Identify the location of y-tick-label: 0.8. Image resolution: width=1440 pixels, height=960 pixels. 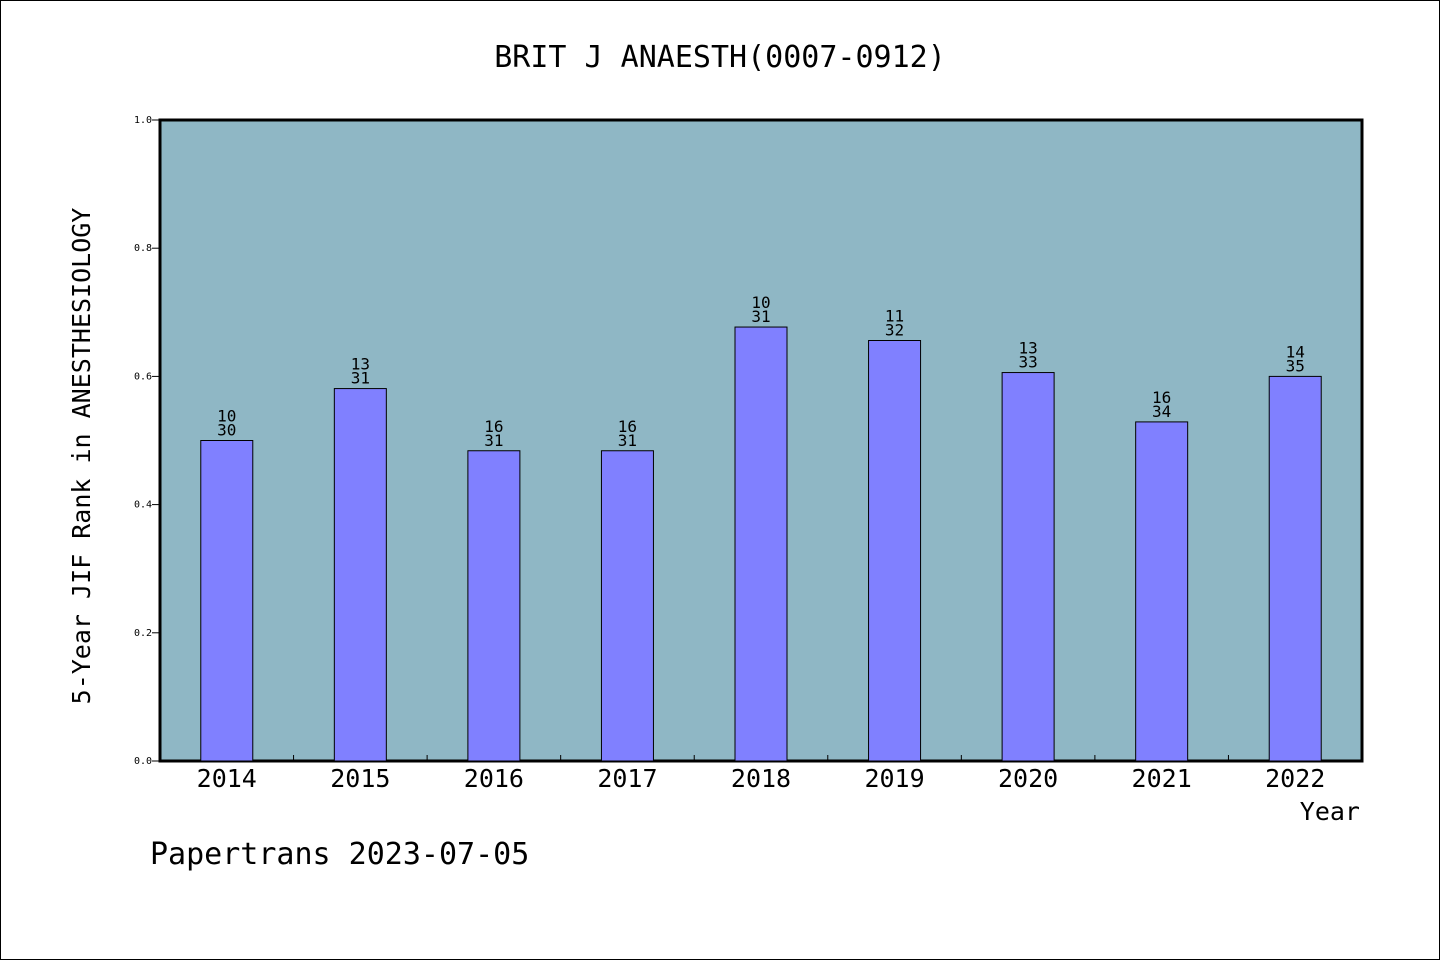
(143, 248).